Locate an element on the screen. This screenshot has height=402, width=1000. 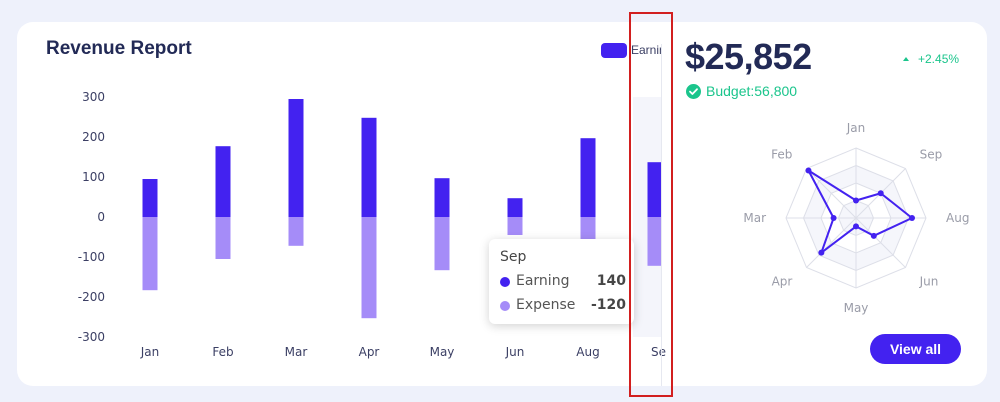
tooltip-row-earning: Earning 140 is located at coordinates (563, 282).